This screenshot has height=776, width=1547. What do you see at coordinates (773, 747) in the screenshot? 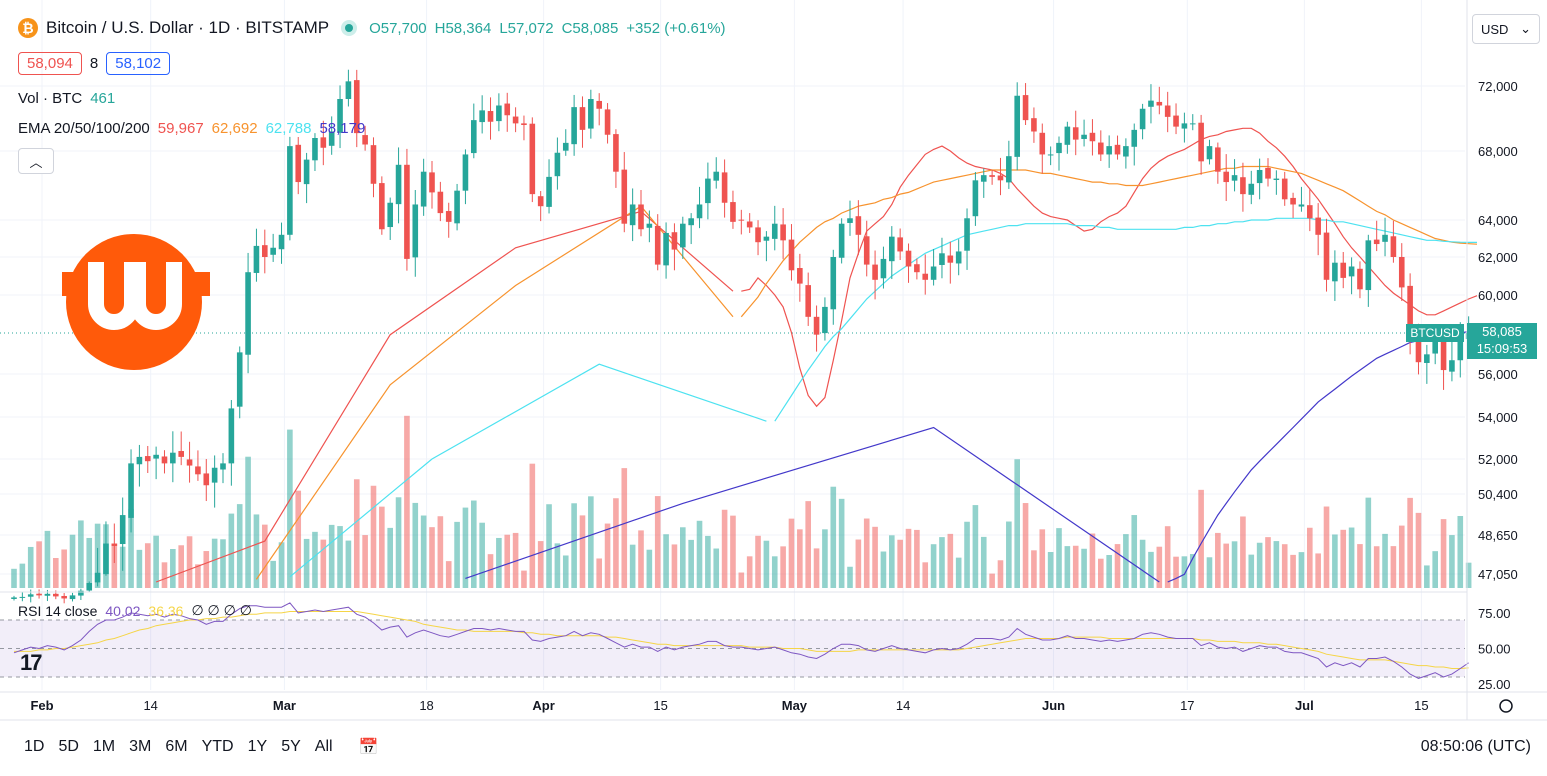
I see `bottom-toolbar: 1D 5D 1M 3M 6M YTD 1Y 5Y All 📅` at bounding box center [773, 747].